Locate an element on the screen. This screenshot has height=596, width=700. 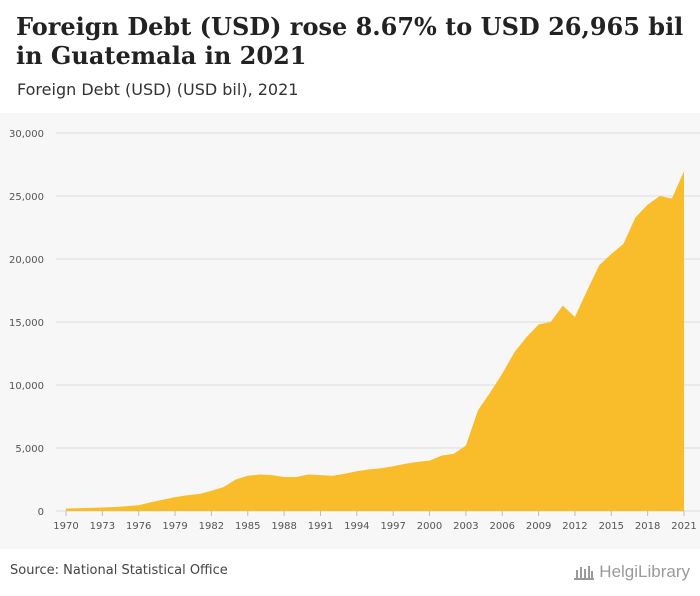
x-tick-label: 1976 is located at coordinates (138, 526).